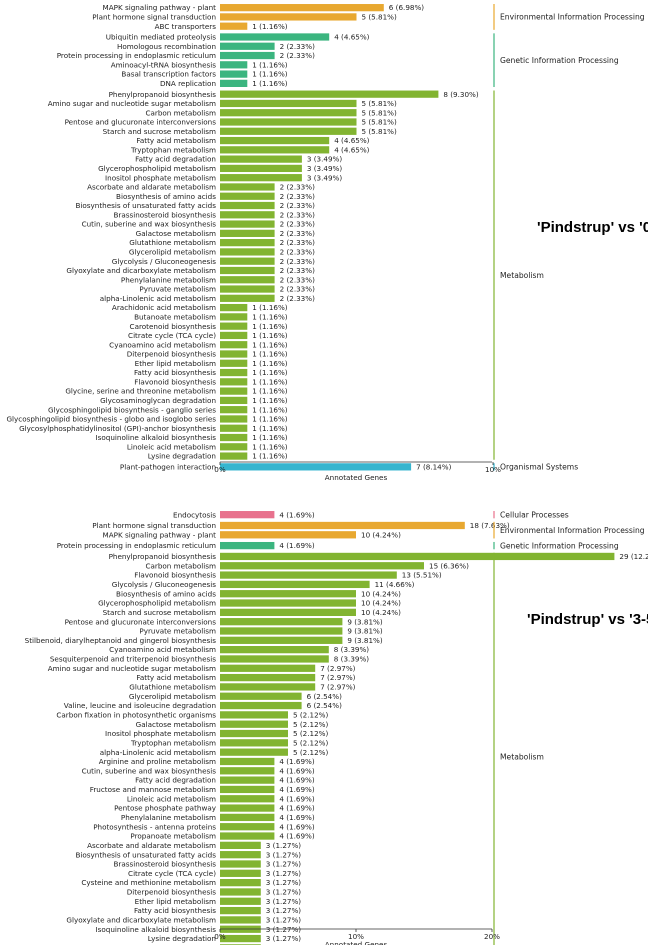 The width and height of the screenshot is (648, 945). I want to click on category-label: ABC transporters, so click(186, 26).